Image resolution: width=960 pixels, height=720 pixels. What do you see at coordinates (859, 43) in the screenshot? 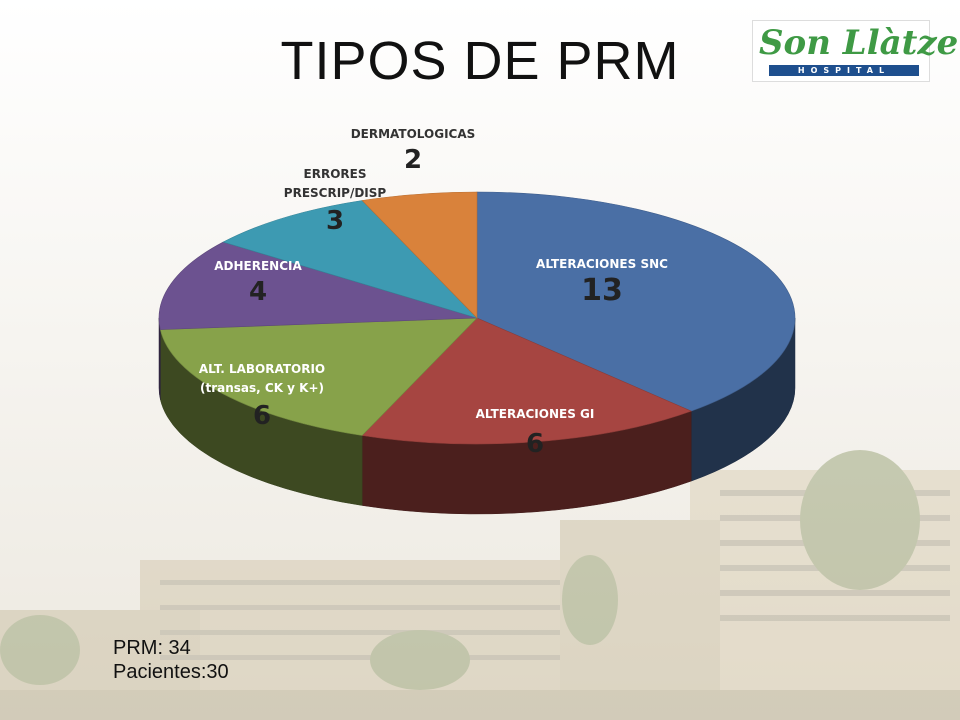
I see `logo-name: Son Llàtzer` at bounding box center [859, 43].